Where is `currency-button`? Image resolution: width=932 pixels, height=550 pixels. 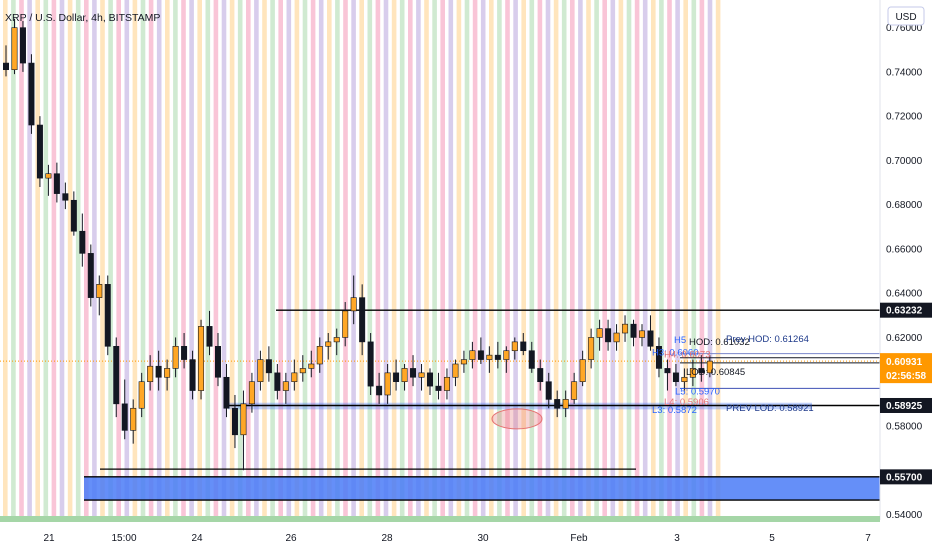 currency-button is located at coordinates (906, 16).